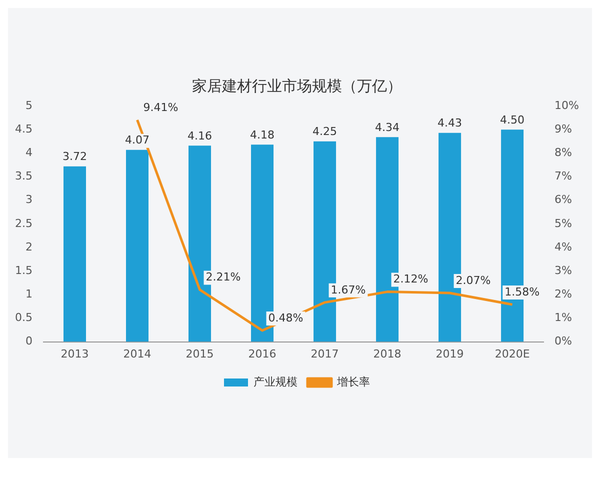 This screenshot has width=600, height=480. What do you see at coordinates (28, 153) in the screenshot?
I see `y-tick-label: 4` at bounding box center [28, 153].